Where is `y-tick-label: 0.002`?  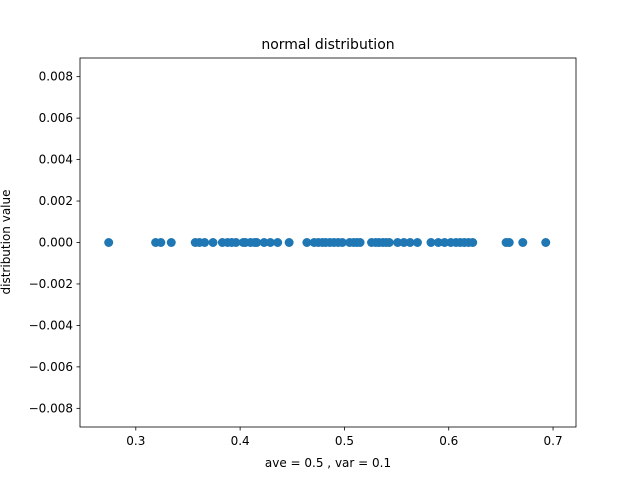
y-tick-label: 0.002 is located at coordinates (56, 201).